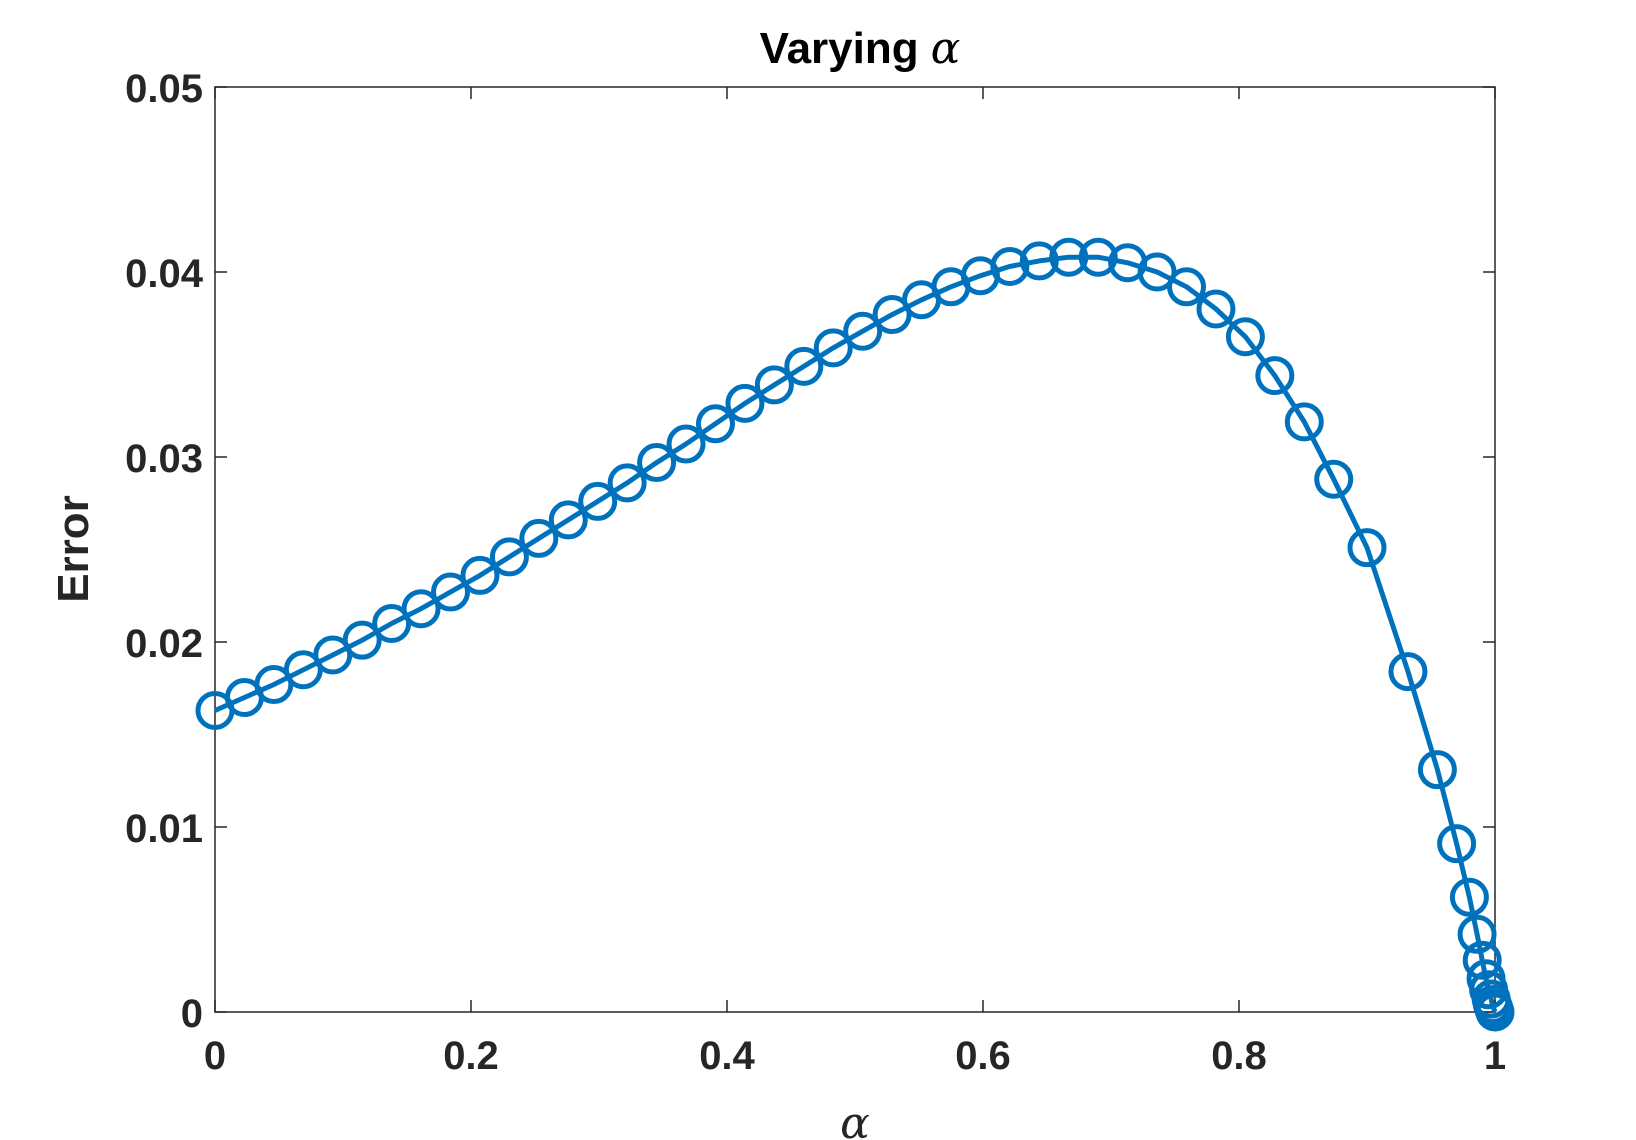  I want to click on y-tick-label: 0.03, so click(164, 459).